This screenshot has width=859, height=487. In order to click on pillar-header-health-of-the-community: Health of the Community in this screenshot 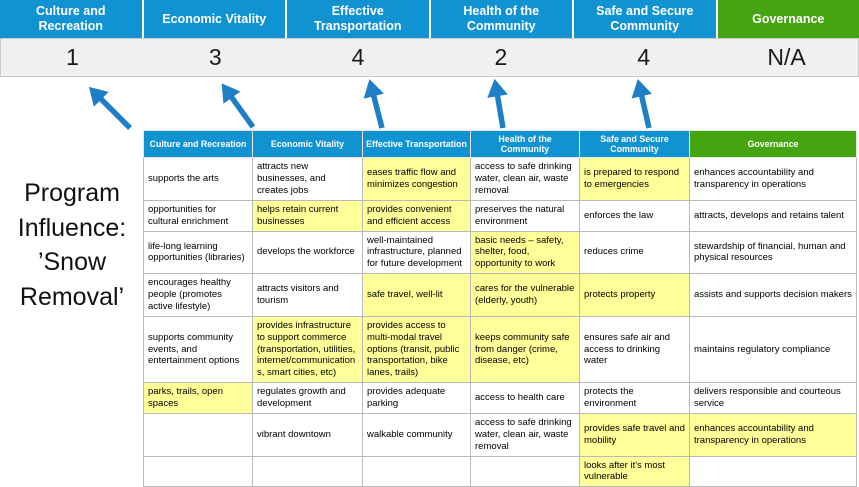, I will do `click(502, 19)`.